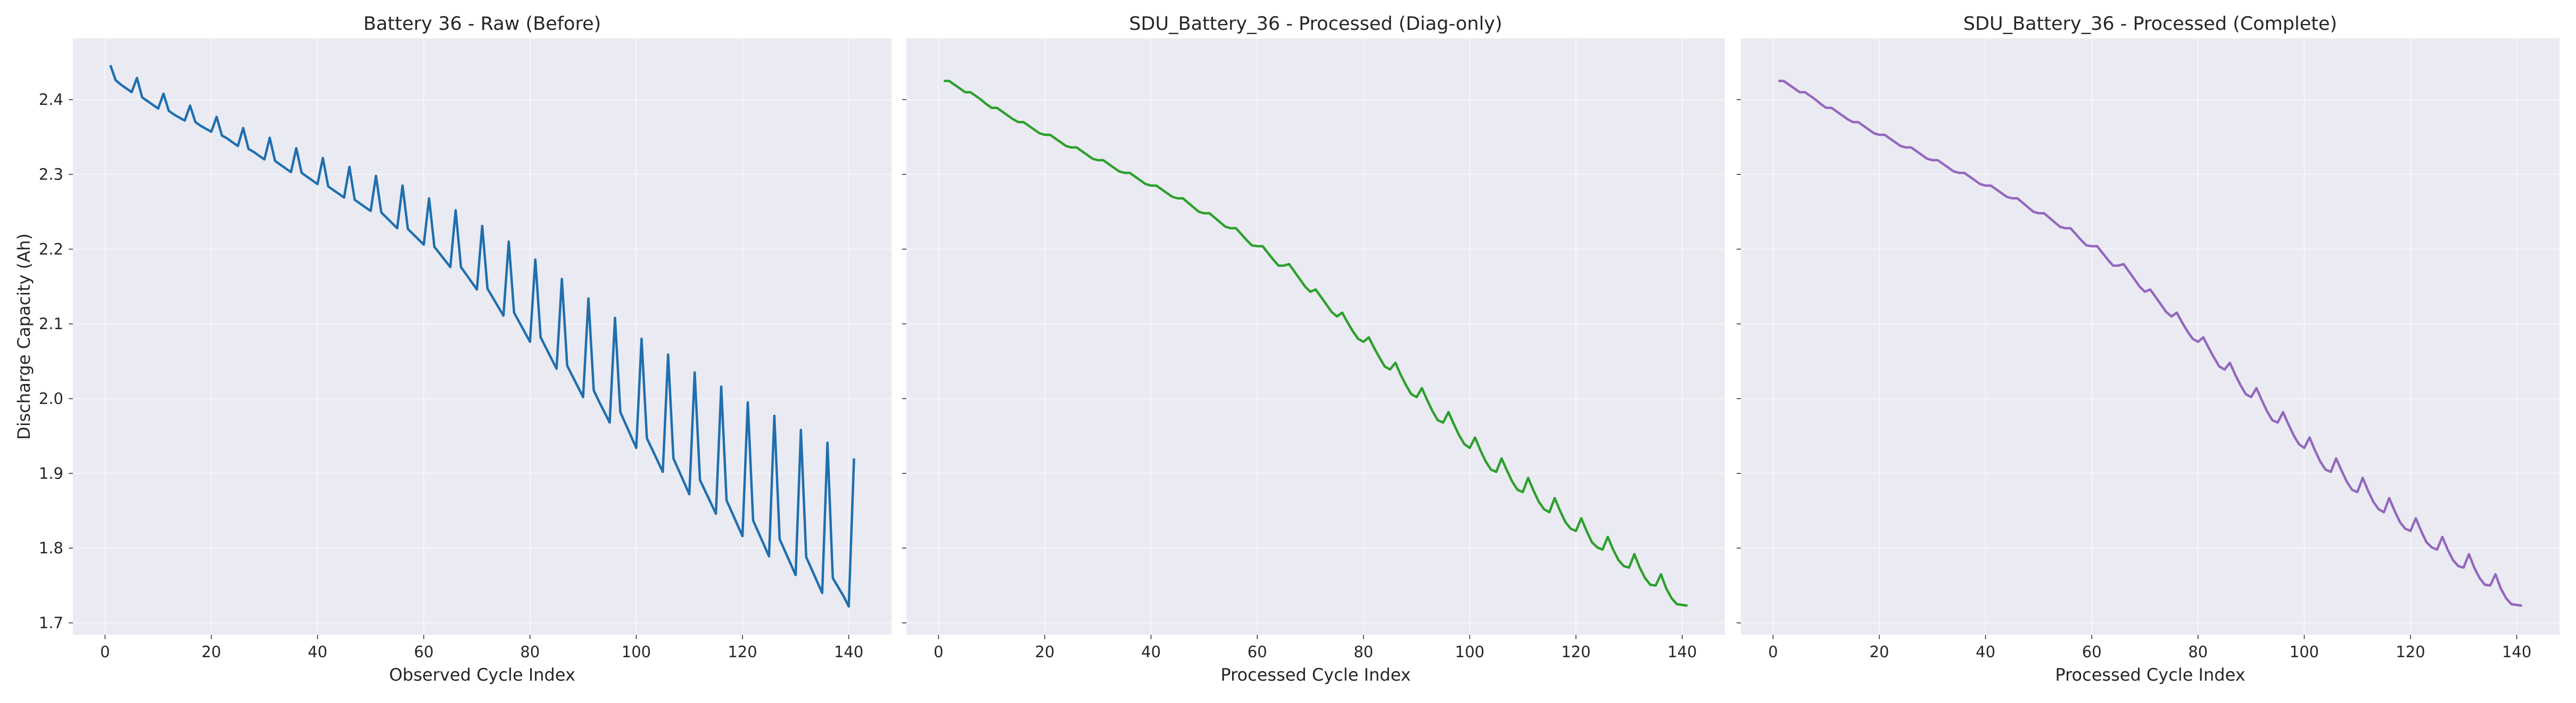 Image resolution: width=2576 pixels, height=703 pixels. What do you see at coordinates (2150, 24) in the screenshot?
I see `chart-title: SDU_Battery_36 - Processed (Complete)` at bounding box center [2150, 24].